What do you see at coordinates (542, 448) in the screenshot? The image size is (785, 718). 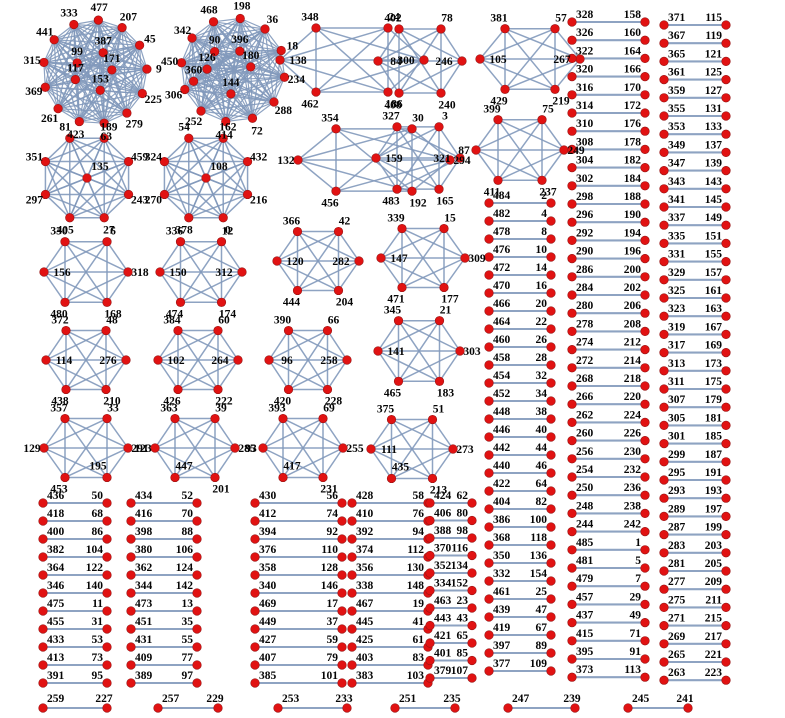 I see `node-label: 44` at bounding box center [542, 448].